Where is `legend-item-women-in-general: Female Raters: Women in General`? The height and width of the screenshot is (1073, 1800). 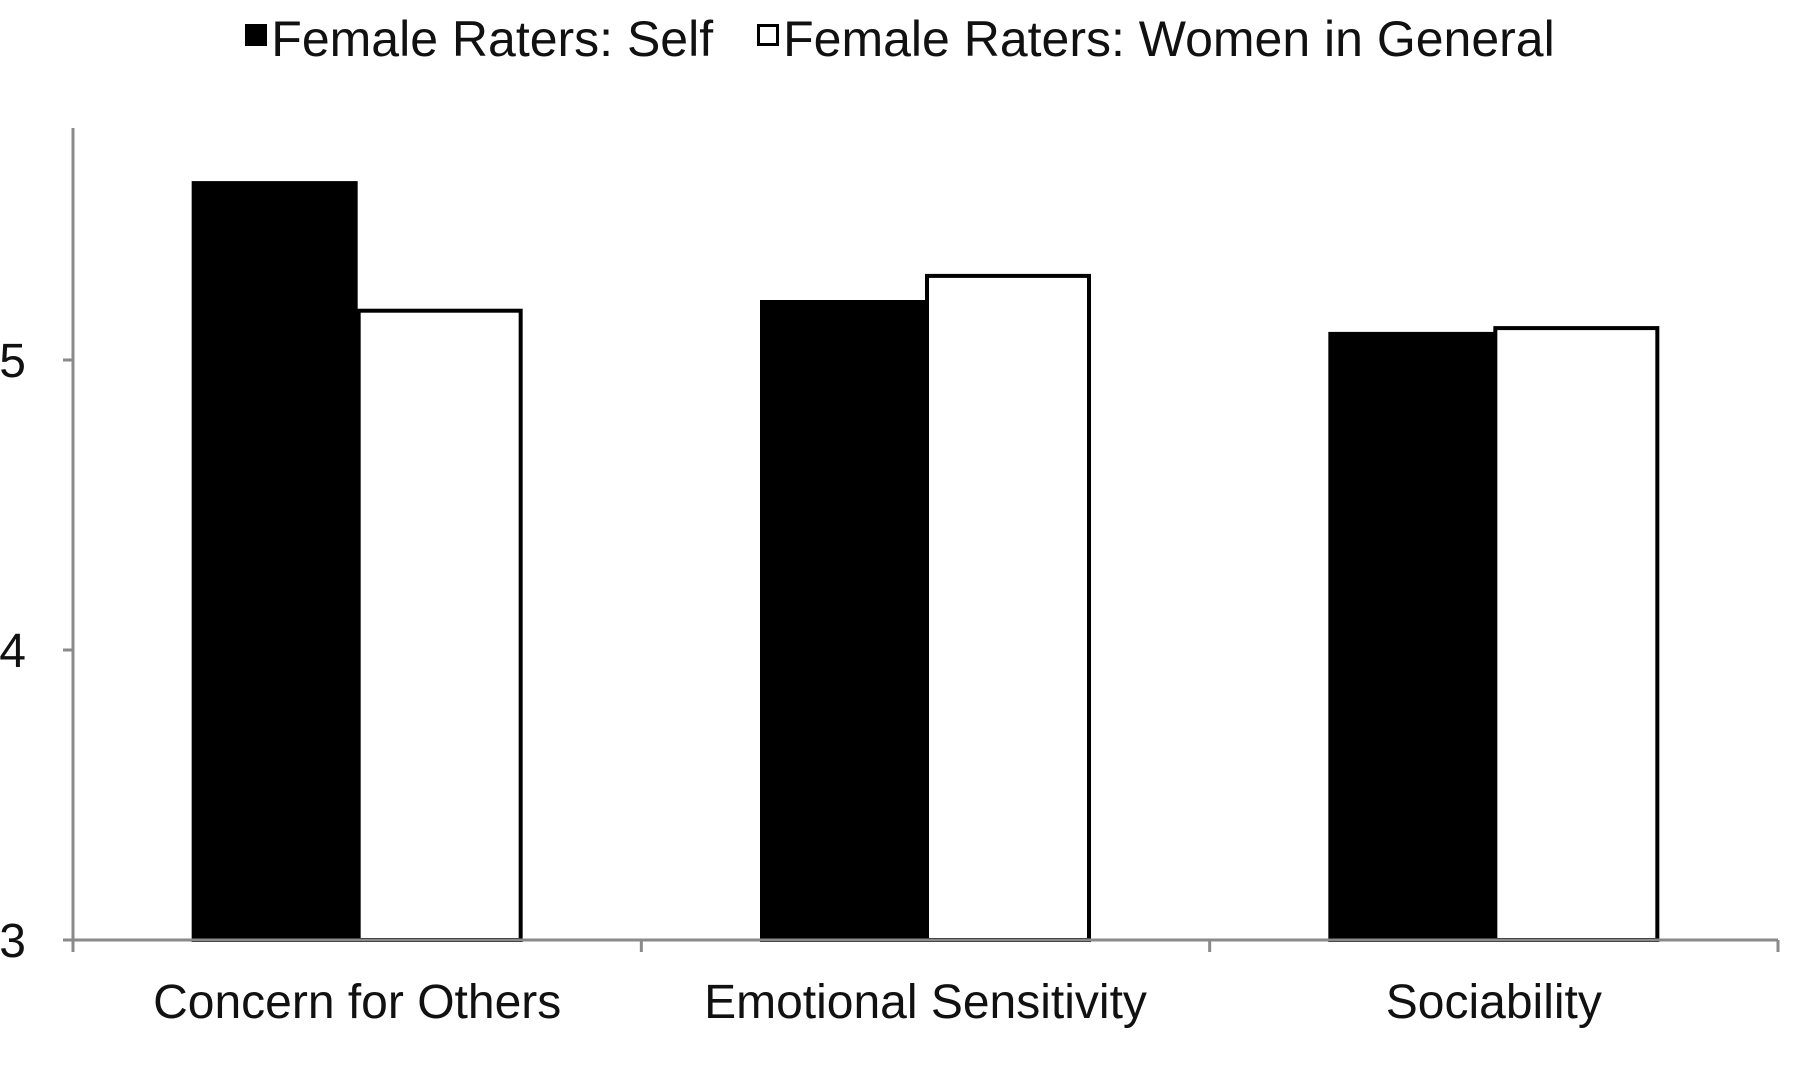
legend-item-women-in-general: Female Raters: Women in General is located at coordinates (1156, 39).